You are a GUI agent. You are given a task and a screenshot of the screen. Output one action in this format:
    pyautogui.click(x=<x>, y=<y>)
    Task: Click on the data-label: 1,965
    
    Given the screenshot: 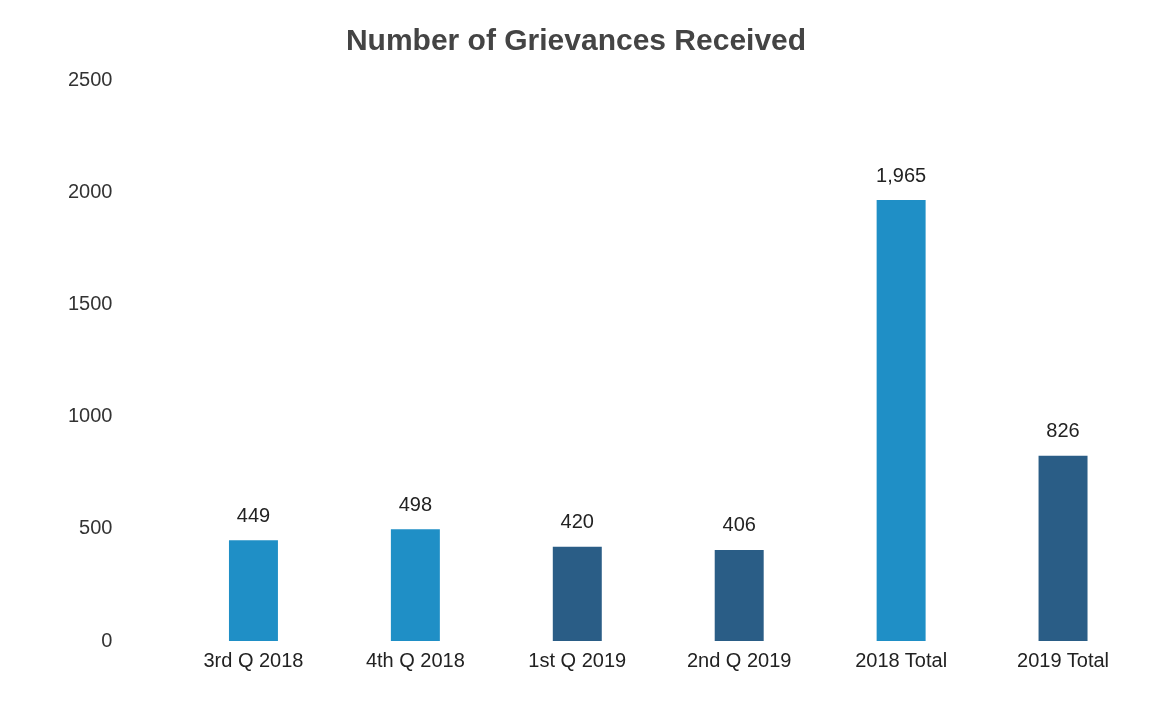 What is the action you would take?
    pyautogui.click(x=901, y=174)
    